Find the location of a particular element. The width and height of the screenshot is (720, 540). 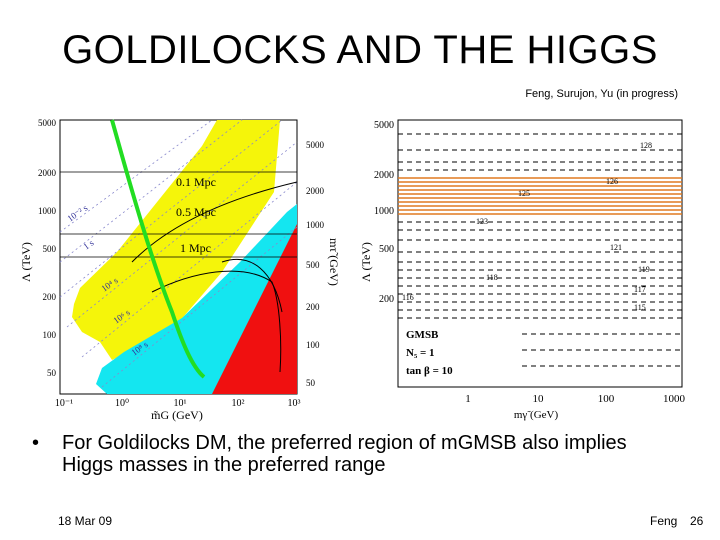

left-y-tick: 100 is located at coordinates (50, 335).